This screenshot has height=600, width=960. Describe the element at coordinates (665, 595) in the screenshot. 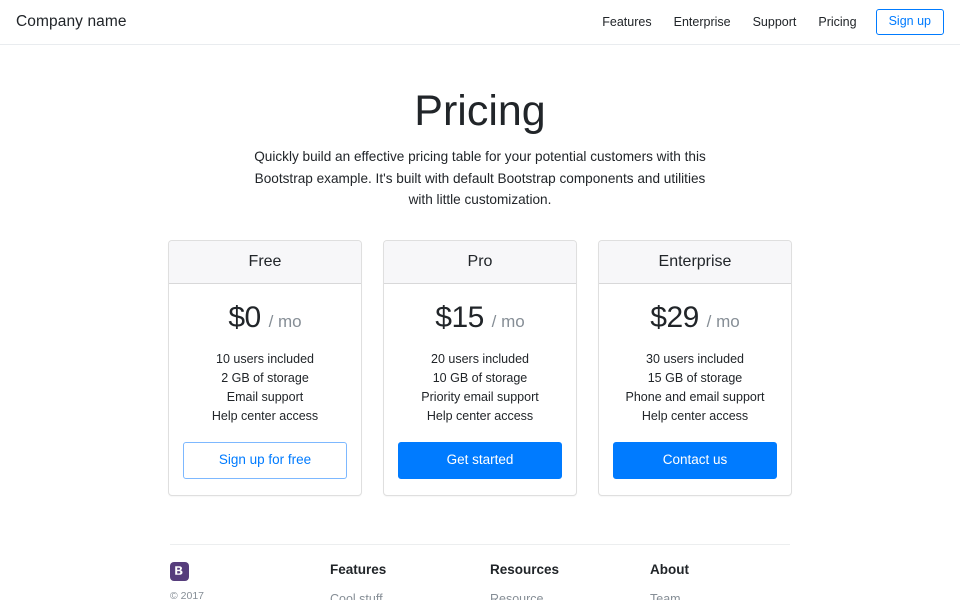

I see `footer-link: Team` at that location.